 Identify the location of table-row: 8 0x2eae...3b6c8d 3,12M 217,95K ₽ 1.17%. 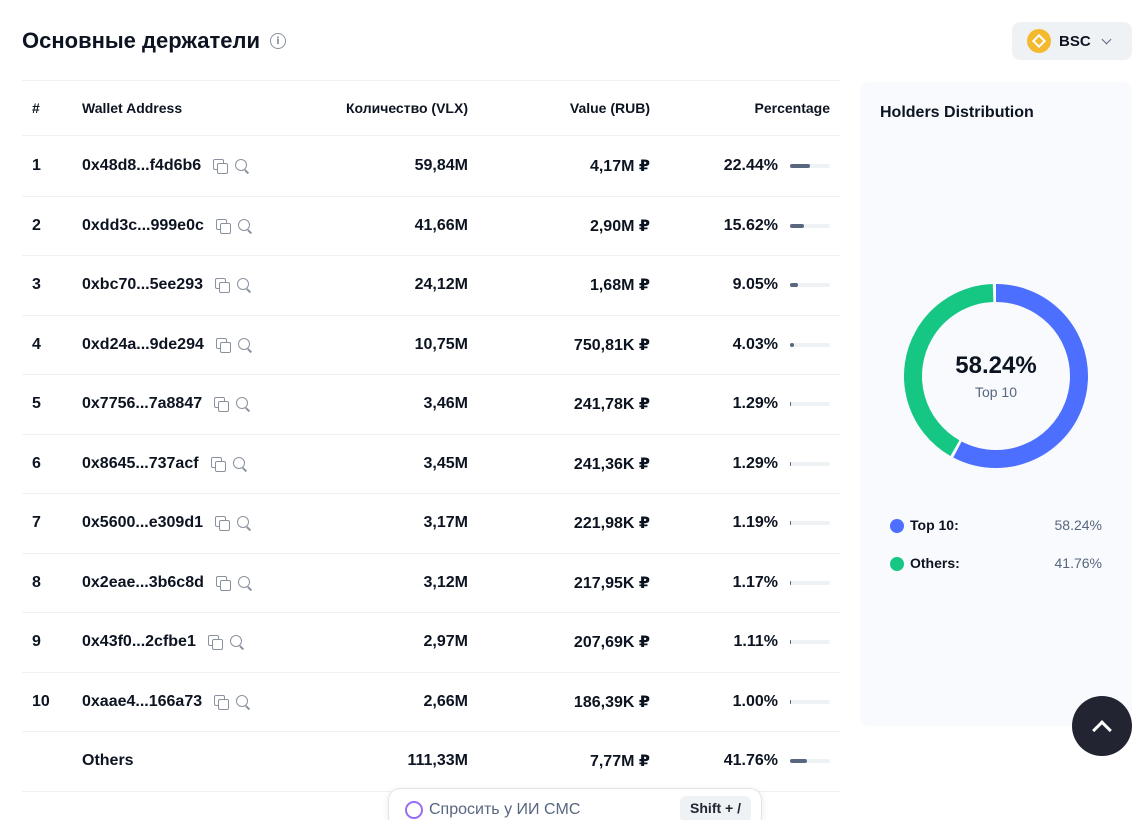
(431, 583).